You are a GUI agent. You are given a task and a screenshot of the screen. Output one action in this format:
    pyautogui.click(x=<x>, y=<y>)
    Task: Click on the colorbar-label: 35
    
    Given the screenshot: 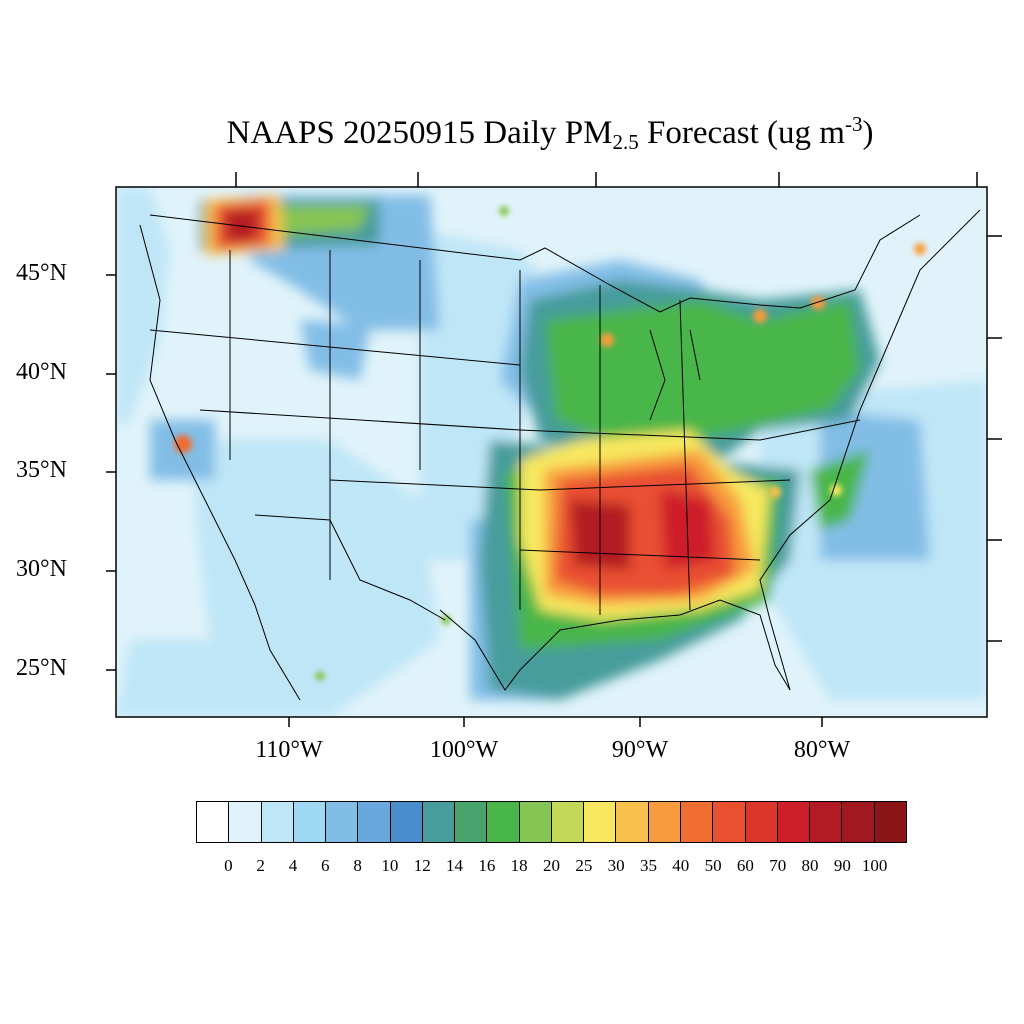 What is the action you would take?
    pyautogui.click(x=648, y=865)
    